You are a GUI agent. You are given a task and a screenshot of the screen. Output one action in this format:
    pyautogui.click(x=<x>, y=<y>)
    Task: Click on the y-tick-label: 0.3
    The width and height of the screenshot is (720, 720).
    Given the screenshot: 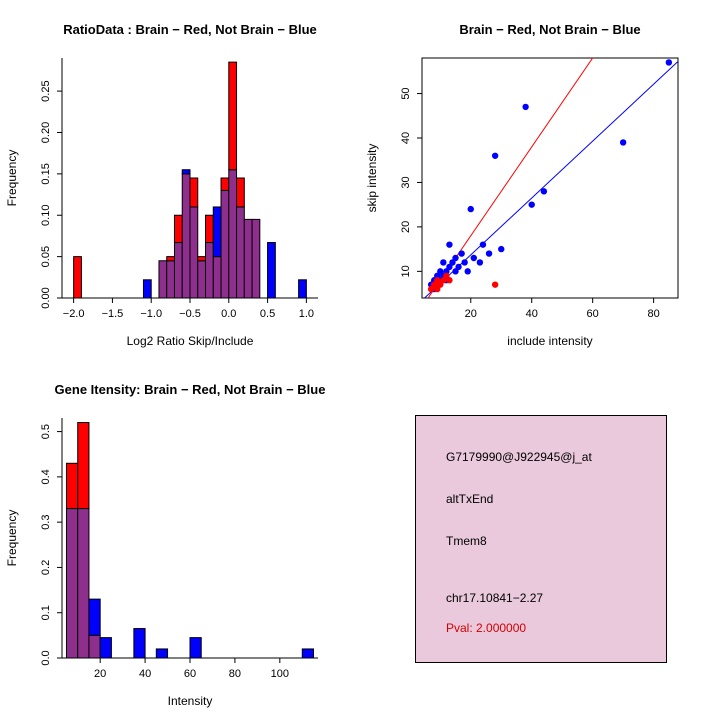 What is the action you would take?
    pyautogui.click(x=46, y=522)
    